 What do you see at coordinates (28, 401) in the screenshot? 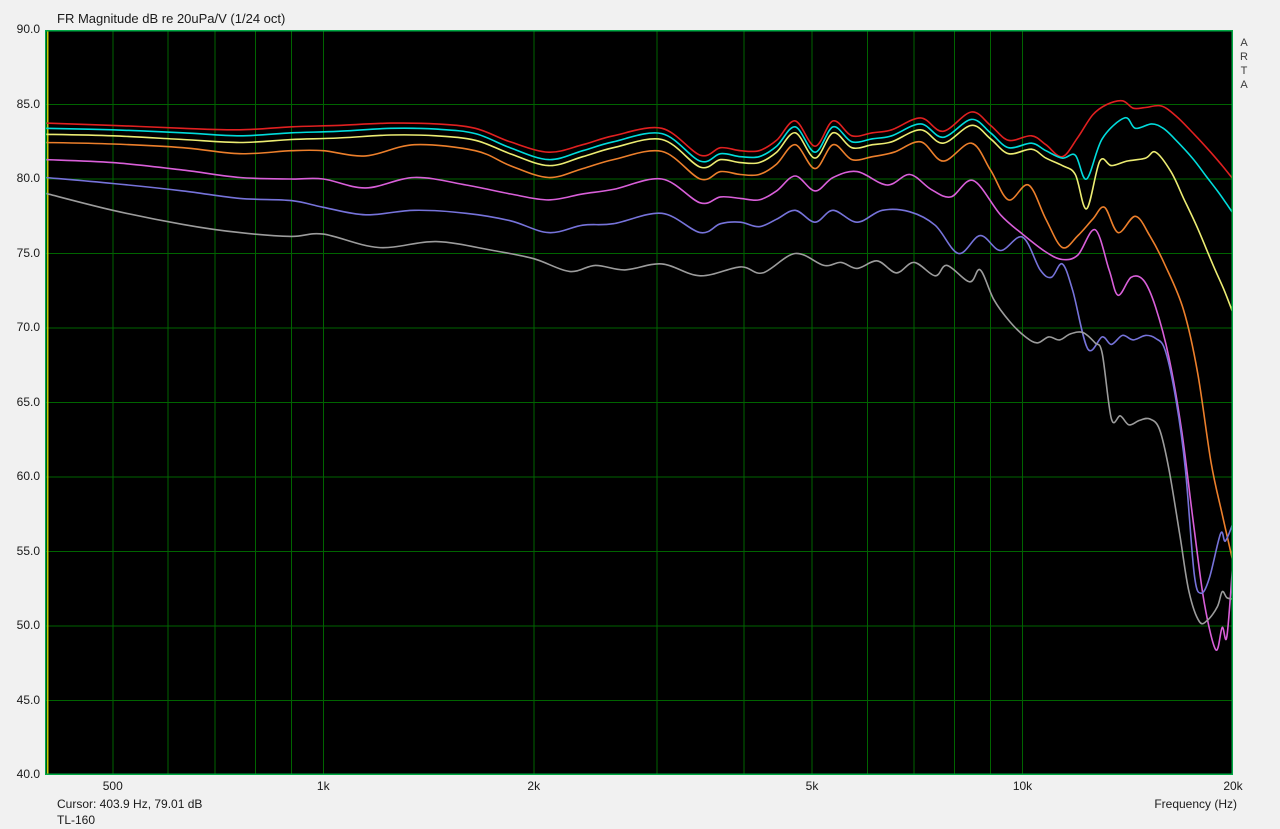
I see `y-tick-label: 65.0` at bounding box center [28, 401].